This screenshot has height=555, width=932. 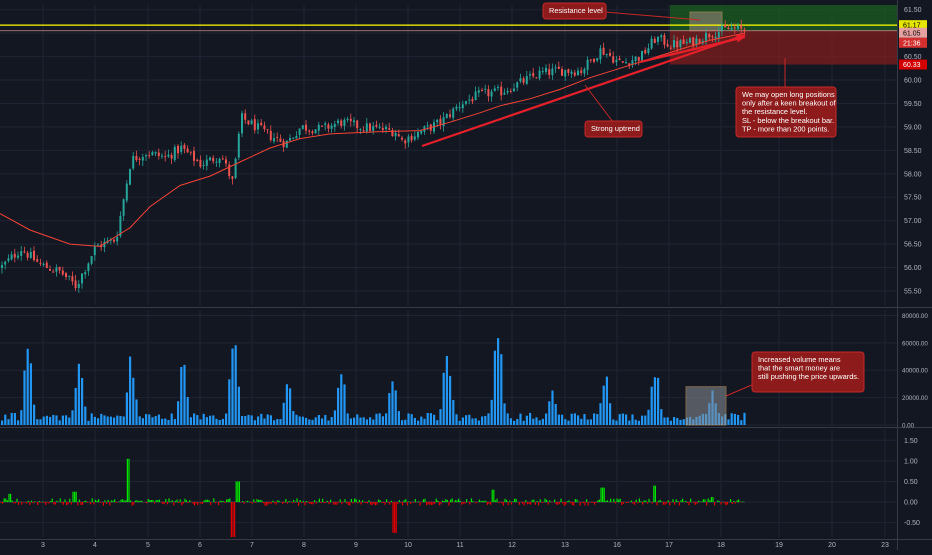 What do you see at coordinates (913, 268) in the screenshot?
I see `price-tick-label: 56.00` at bounding box center [913, 268].